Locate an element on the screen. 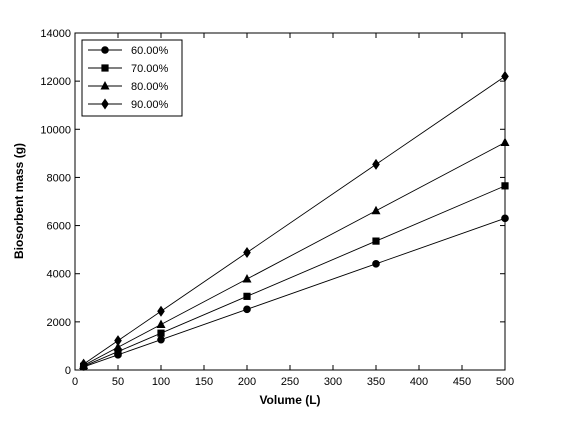  x-tick-label-9: 450 is located at coordinates (462, 382).